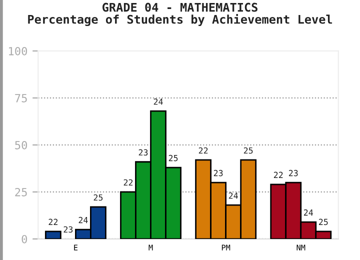  I want to click on y-tick-label: 25, so click(21, 192).